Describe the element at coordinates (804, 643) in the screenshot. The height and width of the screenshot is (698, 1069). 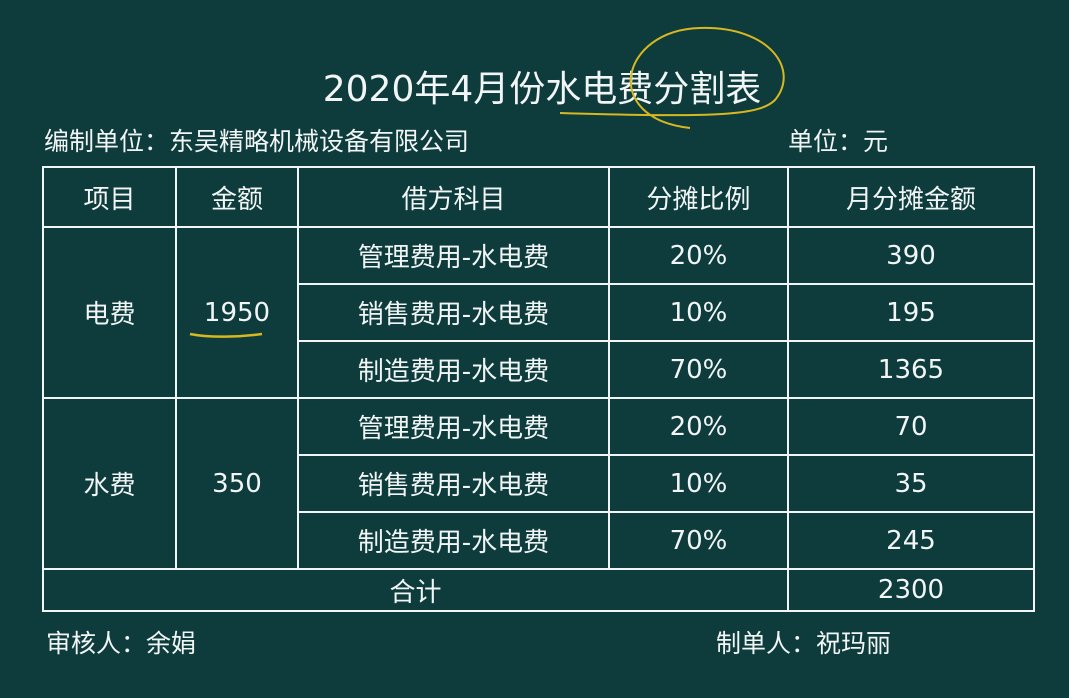
I see `preparer-label: 制单人：祝玛丽` at that location.